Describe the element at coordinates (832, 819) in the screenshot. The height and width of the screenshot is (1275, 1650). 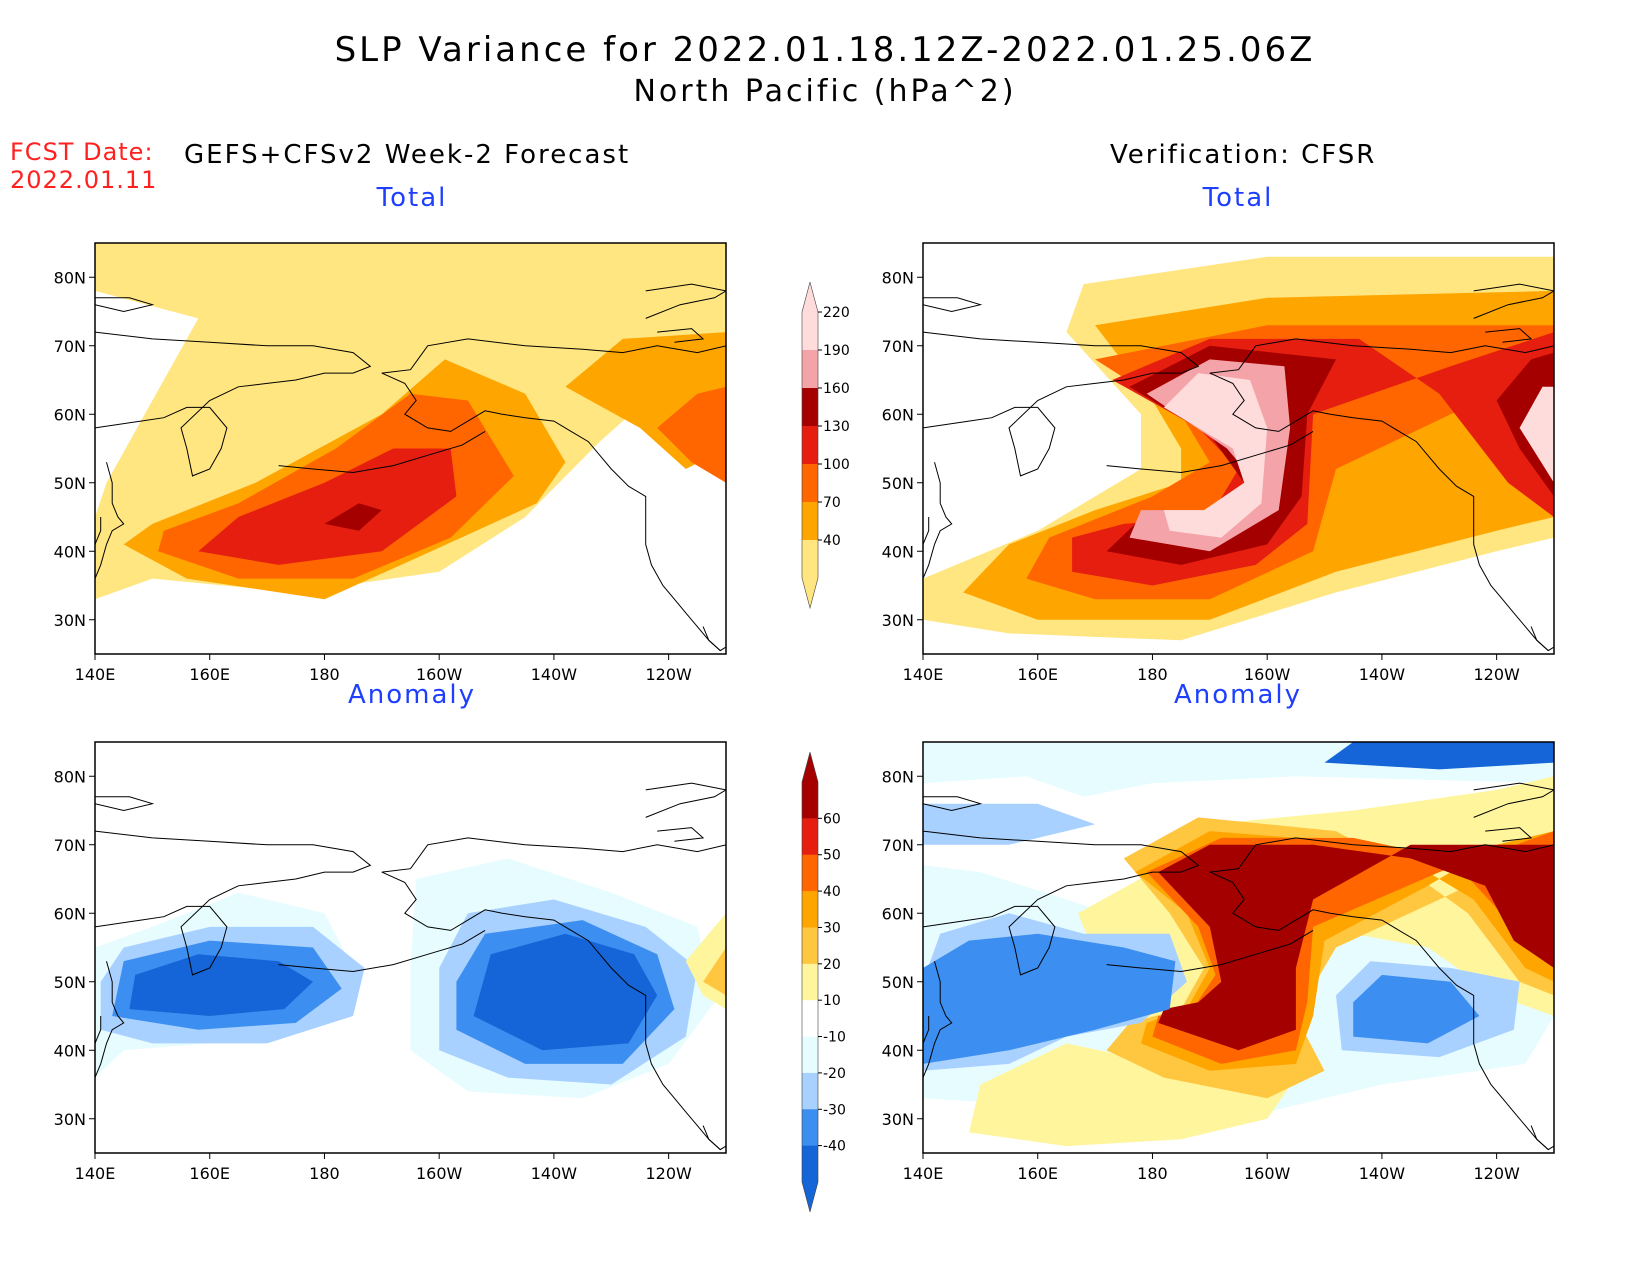
I see `colorbar-label: 60` at that location.